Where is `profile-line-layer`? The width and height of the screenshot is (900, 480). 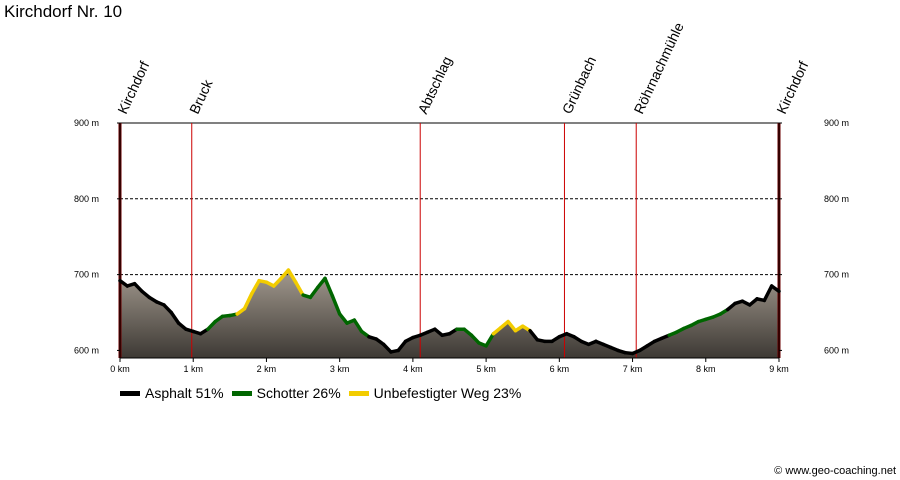 profile-line-layer is located at coordinates (449, 312).